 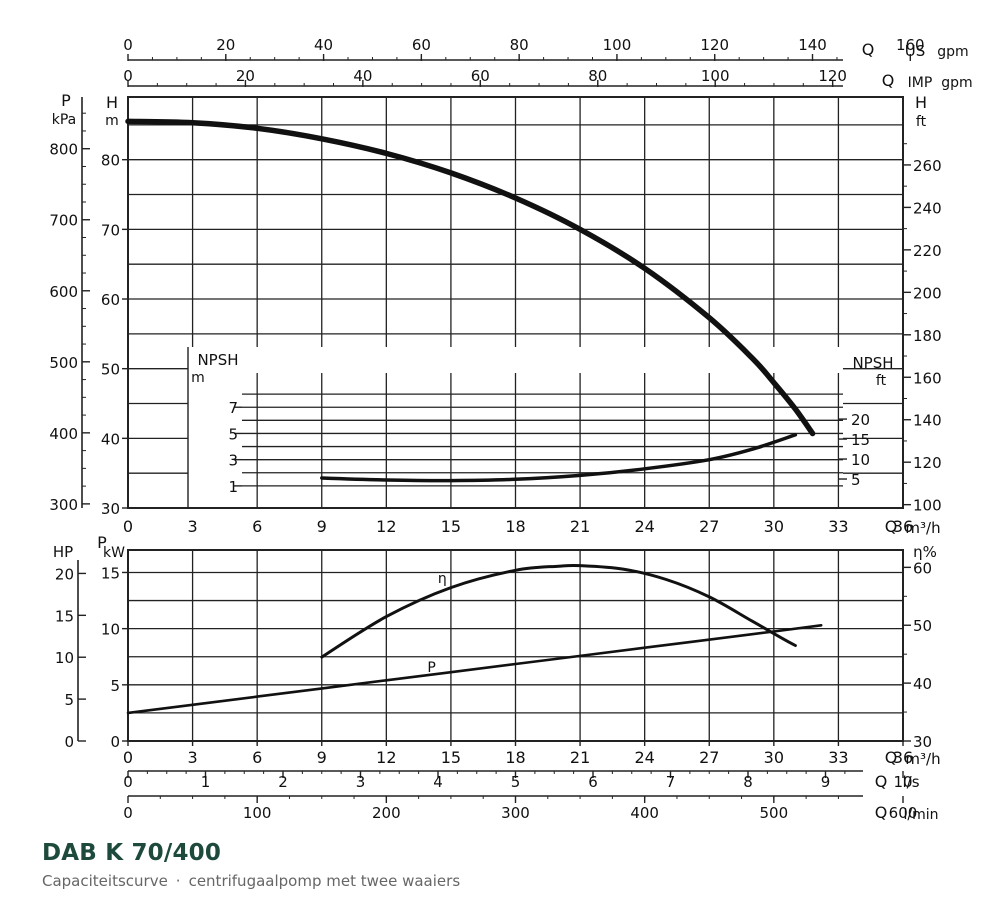 I want to click on ft-axis-tick-label: 240, so click(x=927, y=208).